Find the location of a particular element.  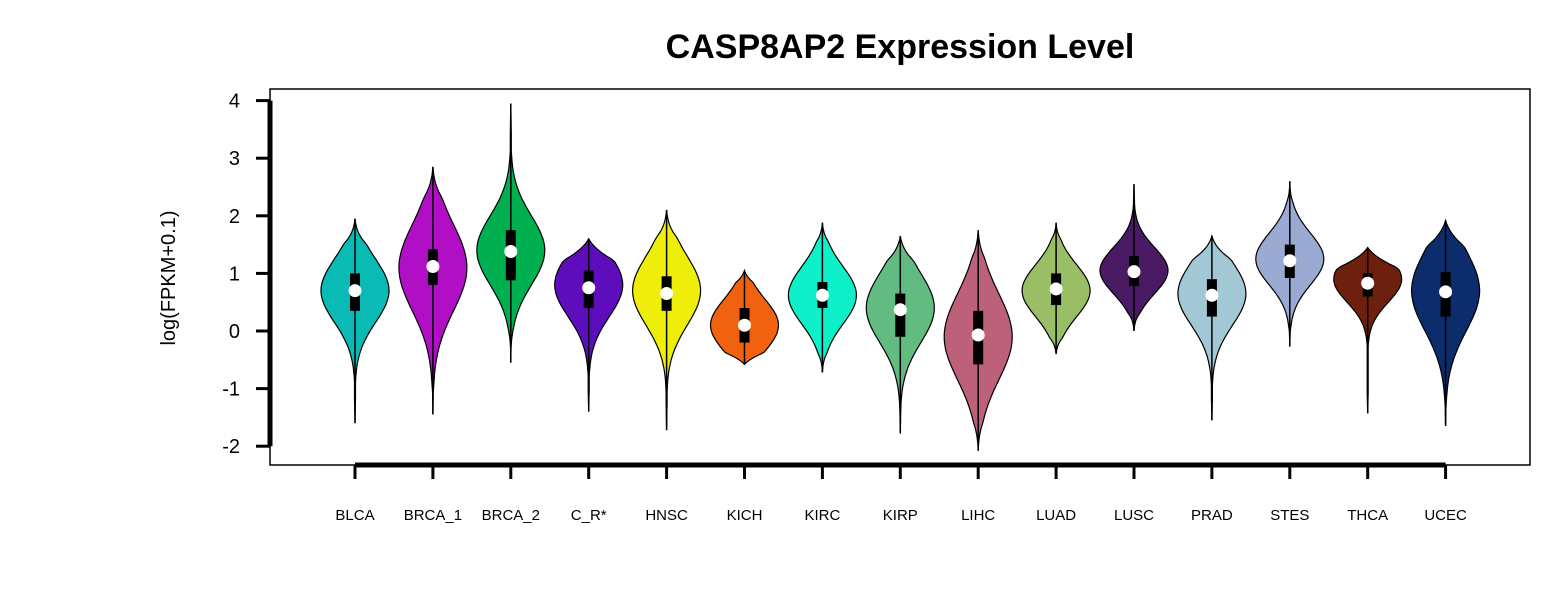

y-tick-label: -1 is located at coordinates (231, 390).